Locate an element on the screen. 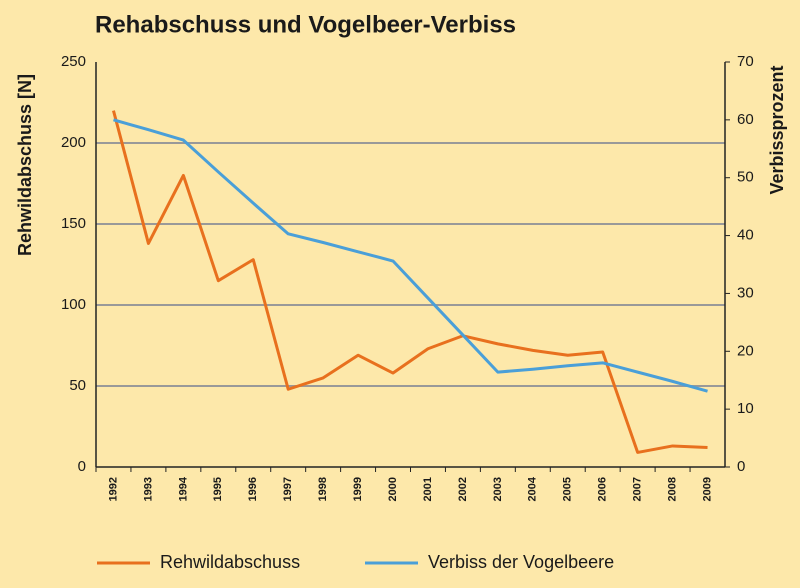 The image size is (800, 588). x-tick-label: 1997 is located at coordinates (288, 489).